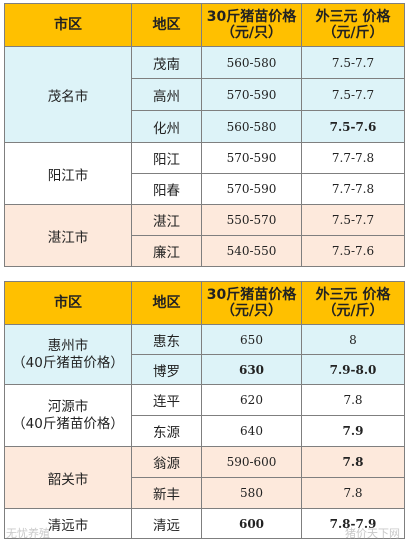 The width and height of the screenshot is (406, 545). What do you see at coordinates (251, 339) in the screenshot?
I see `piglet-price-cell: 650` at bounding box center [251, 339].